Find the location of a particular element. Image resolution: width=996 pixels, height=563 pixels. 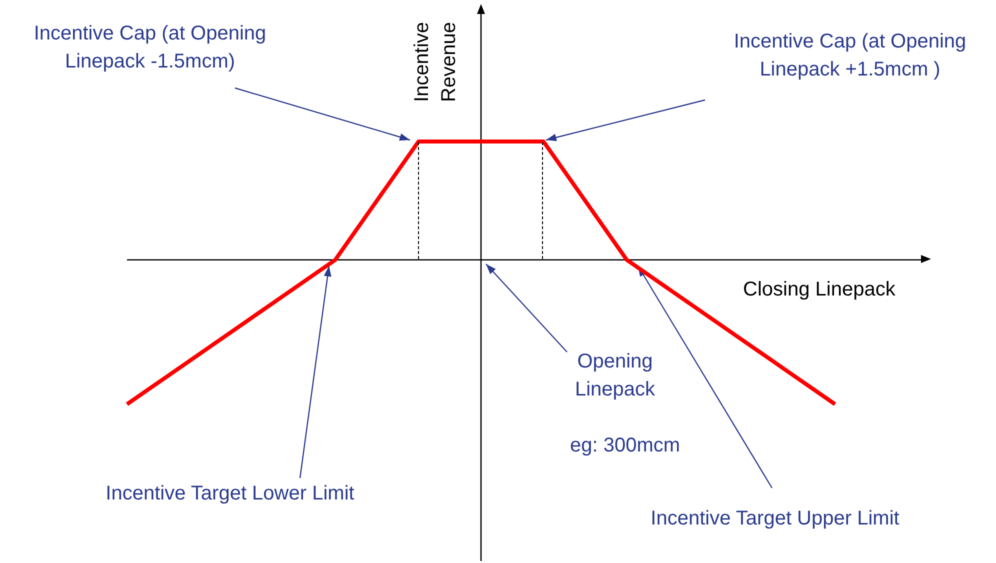

text: Incentive Cap (at Opening Linepack +1.5mcm ) is located at coordinates (850, 55).